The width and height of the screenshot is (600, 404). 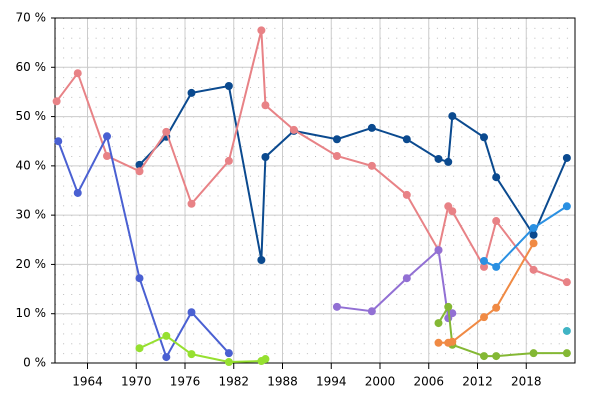 What do you see at coordinates (31, 165) in the screenshot?
I see `y-tick-label: 40 %` at bounding box center [31, 165].